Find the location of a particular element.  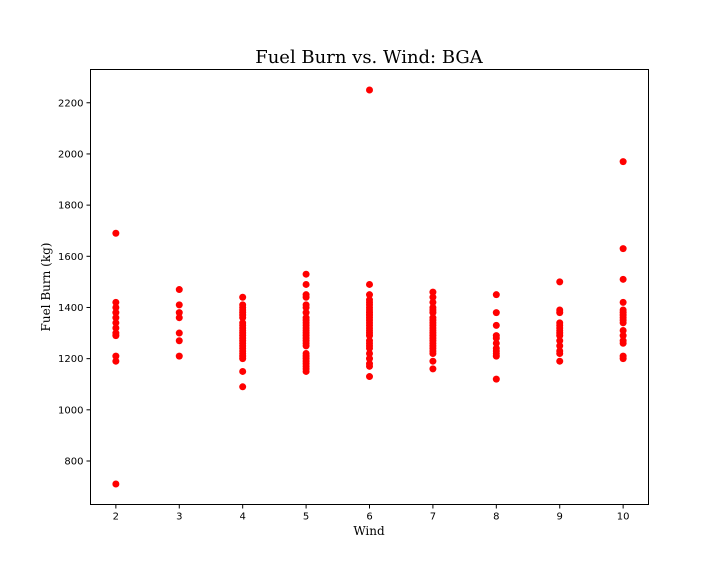

y-tick-label: 1400 is located at coordinates (70, 308).